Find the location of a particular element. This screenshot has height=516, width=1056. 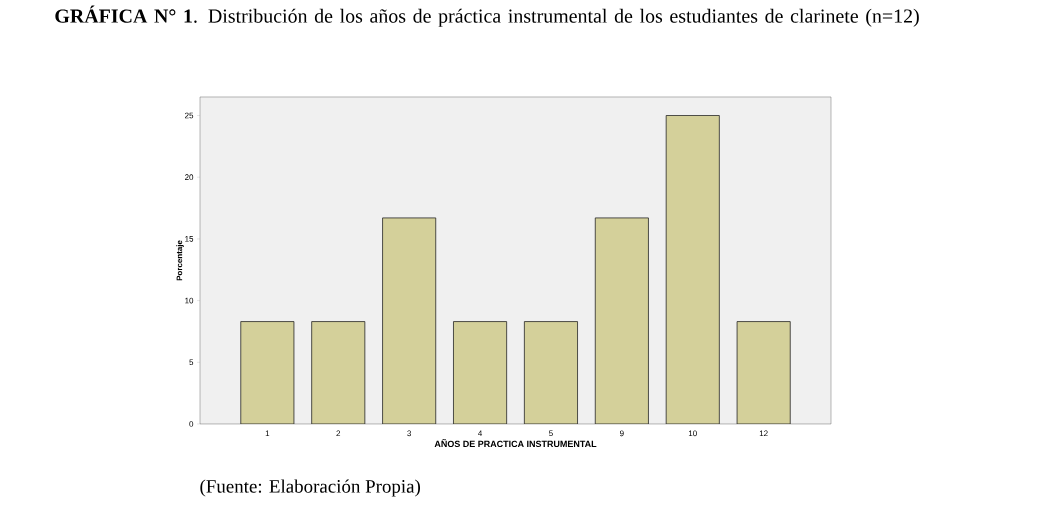

text: (Fuente: Elaboración Propia) is located at coordinates (310, 488).